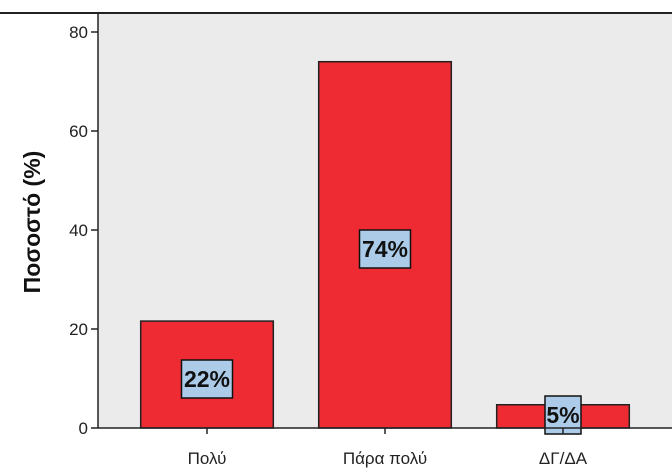 The width and height of the screenshot is (672, 468). I want to click on y-tick-label: 60, so click(78, 131).